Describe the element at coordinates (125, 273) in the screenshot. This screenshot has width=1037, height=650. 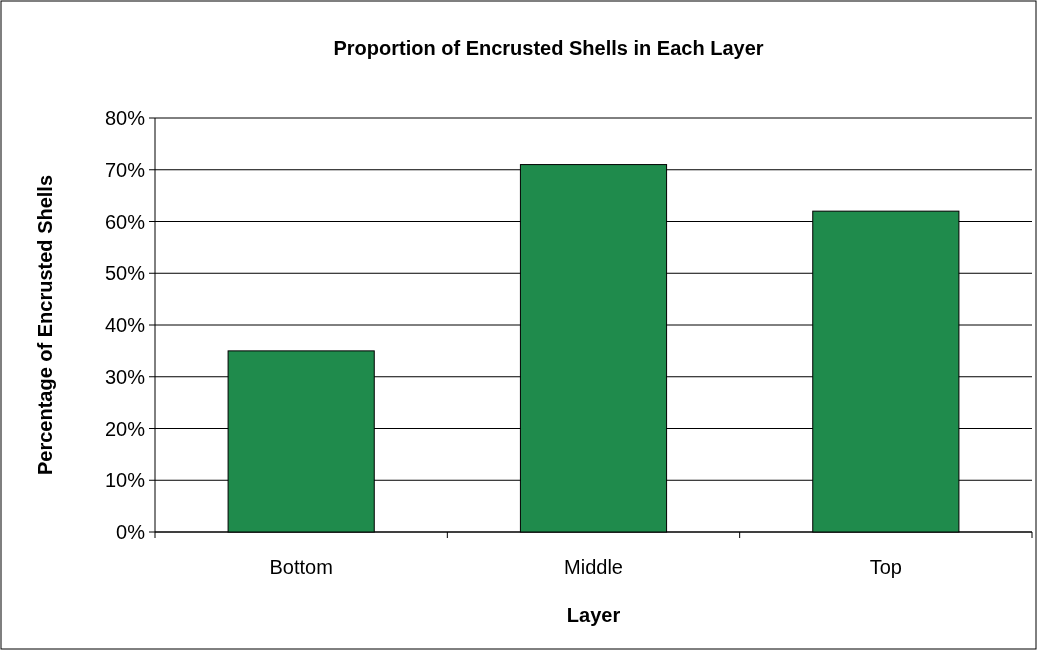
I see `y-tick-label: 50%` at that location.